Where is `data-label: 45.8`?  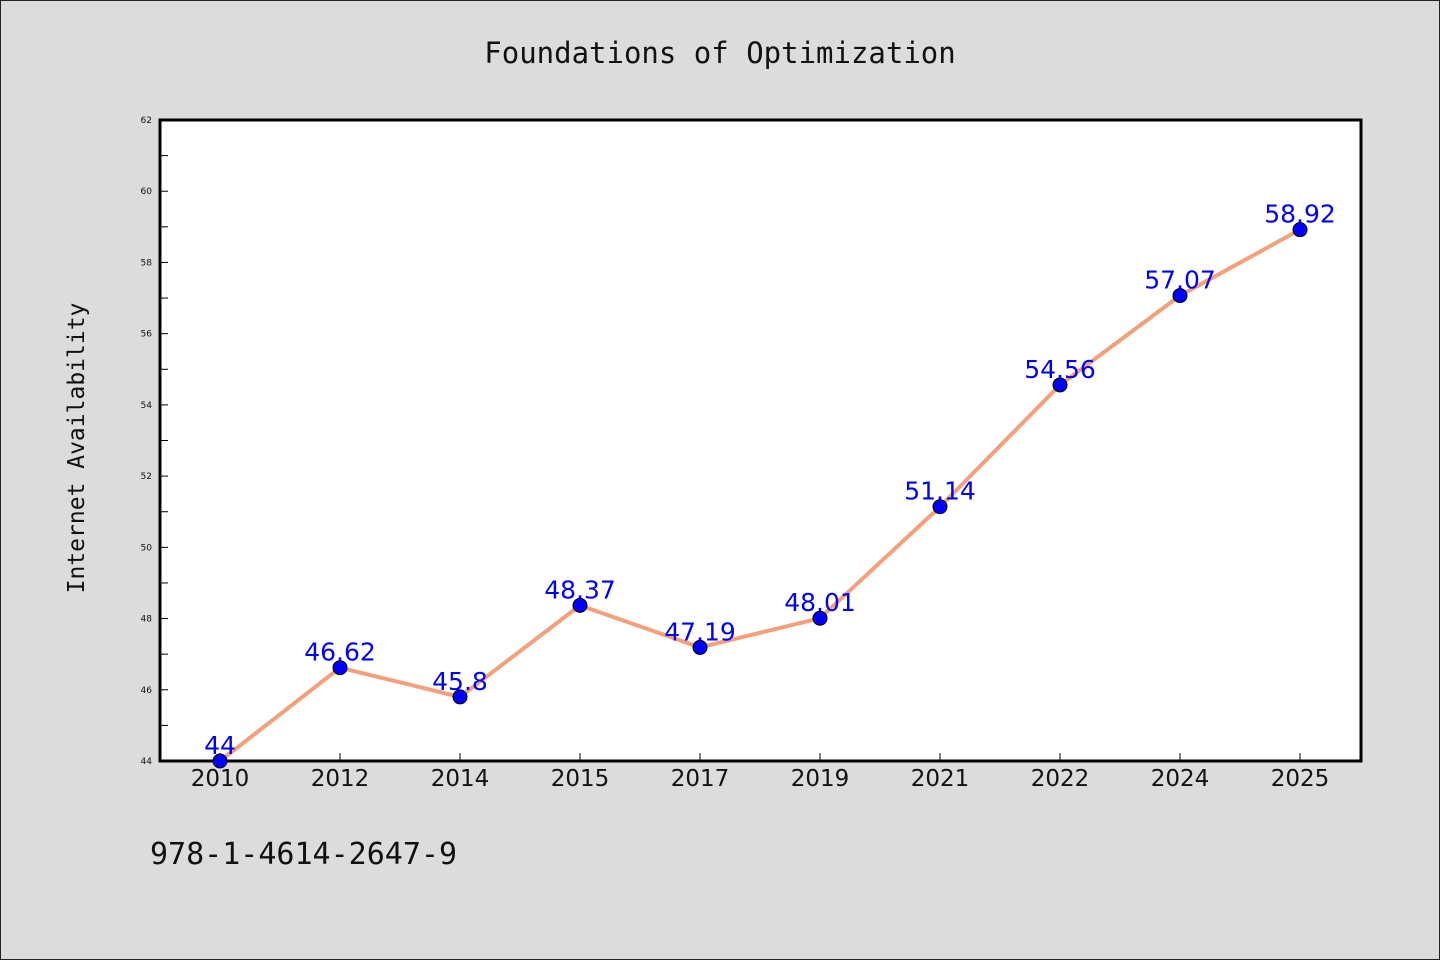
data-label: 45.8 is located at coordinates (460, 681).